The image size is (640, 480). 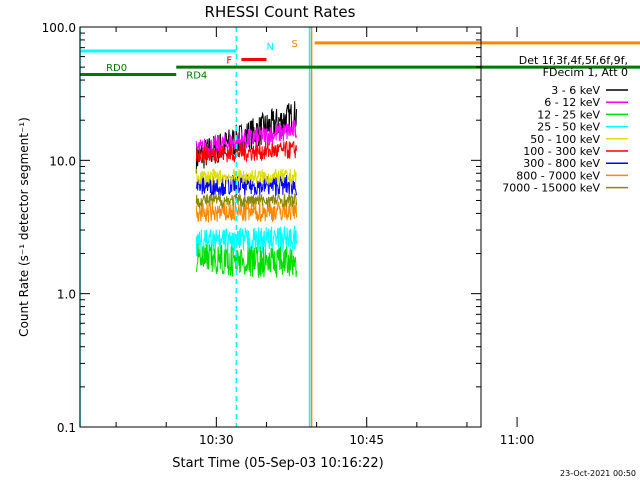 I want to click on legend-entry-label-6: 300 - 800 keV, so click(x=561, y=163).